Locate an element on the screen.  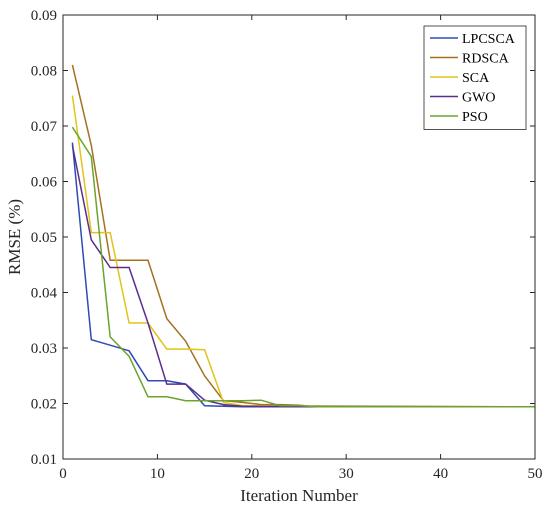
legend-label-lpcsca: LPCSCA is located at coordinates (489, 39).